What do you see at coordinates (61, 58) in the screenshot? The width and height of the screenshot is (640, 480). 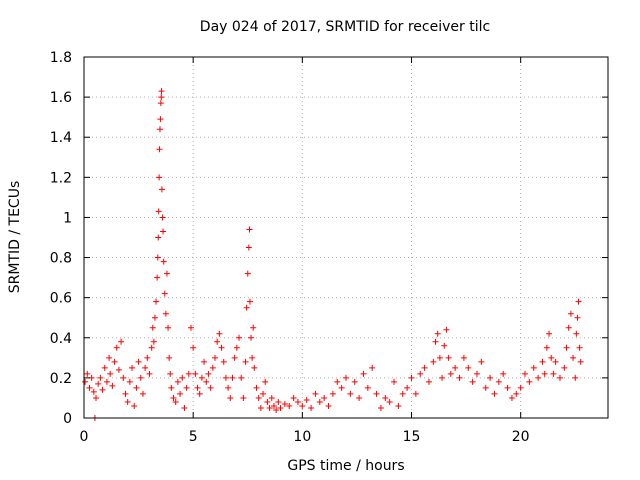 I see `y-tick-label: 1.8` at bounding box center [61, 58].